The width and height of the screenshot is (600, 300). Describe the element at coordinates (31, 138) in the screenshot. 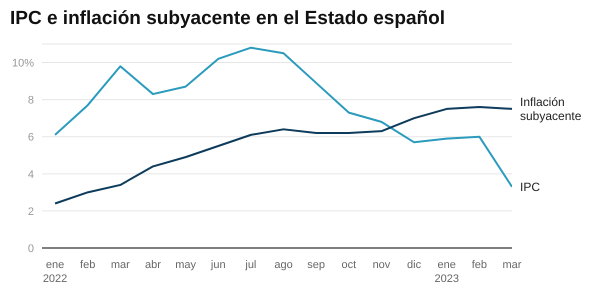

I see `y-tick-label: 6` at that location.